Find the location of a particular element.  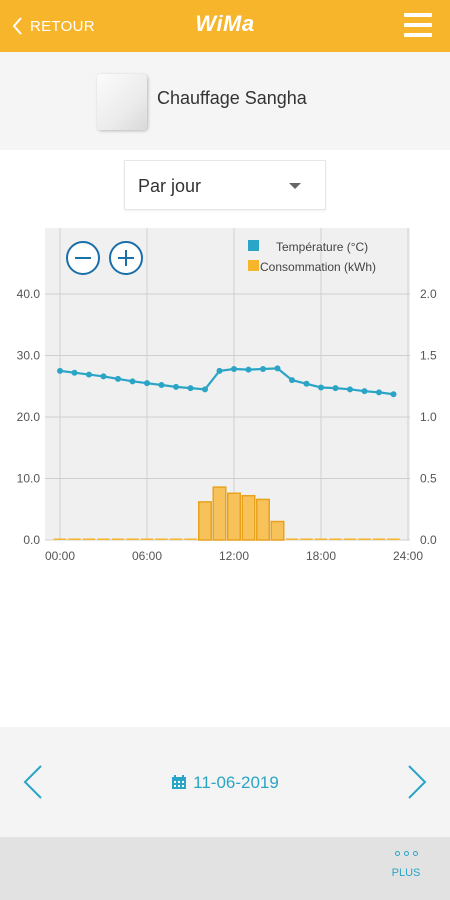

dropdown-caret-icon is located at coordinates (295, 186).